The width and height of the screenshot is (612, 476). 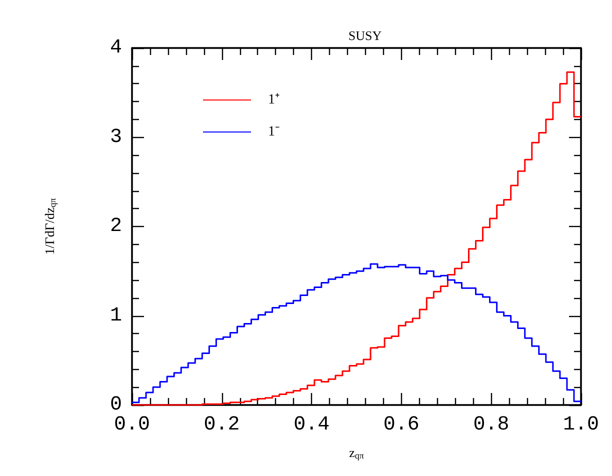 I want to click on x-tick-label: 0.0, so click(x=132, y=425).